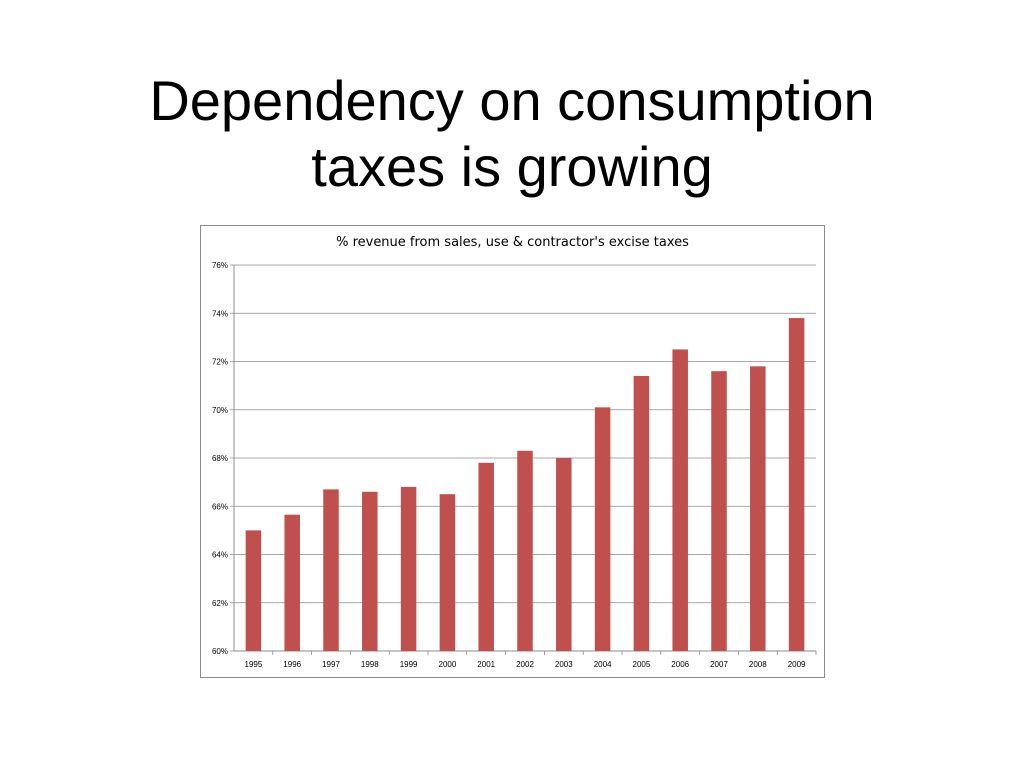 The width and height of the screenshot is (1024, 768). I want to click on y-tick-label: 70%, so click(220, 410).